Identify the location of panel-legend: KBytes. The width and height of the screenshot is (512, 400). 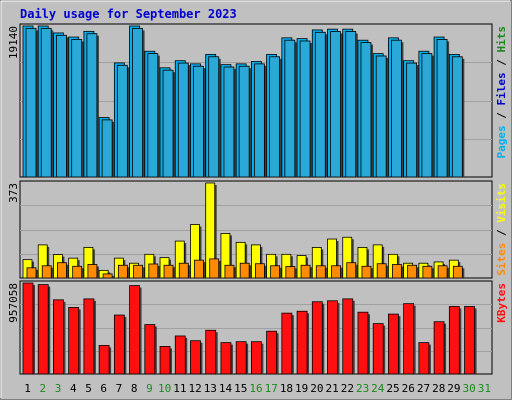
(501, 303).